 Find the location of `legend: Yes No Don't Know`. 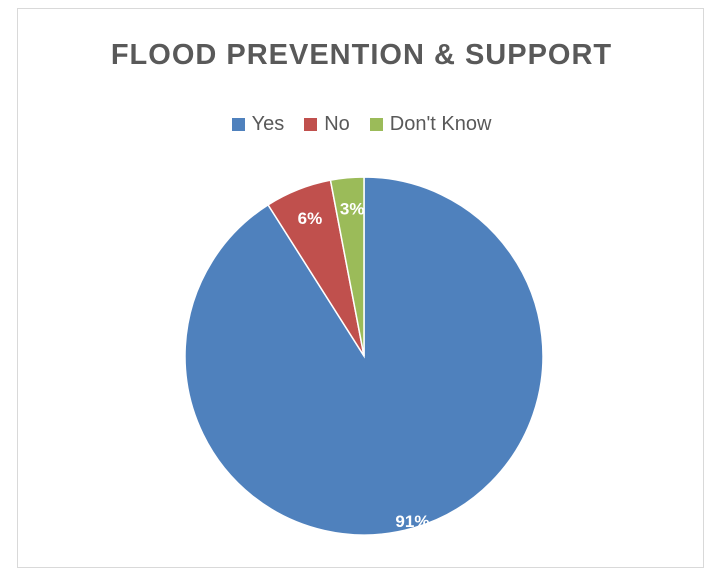

legend: Yes No Don't Know is located at coordinates (361, 124).